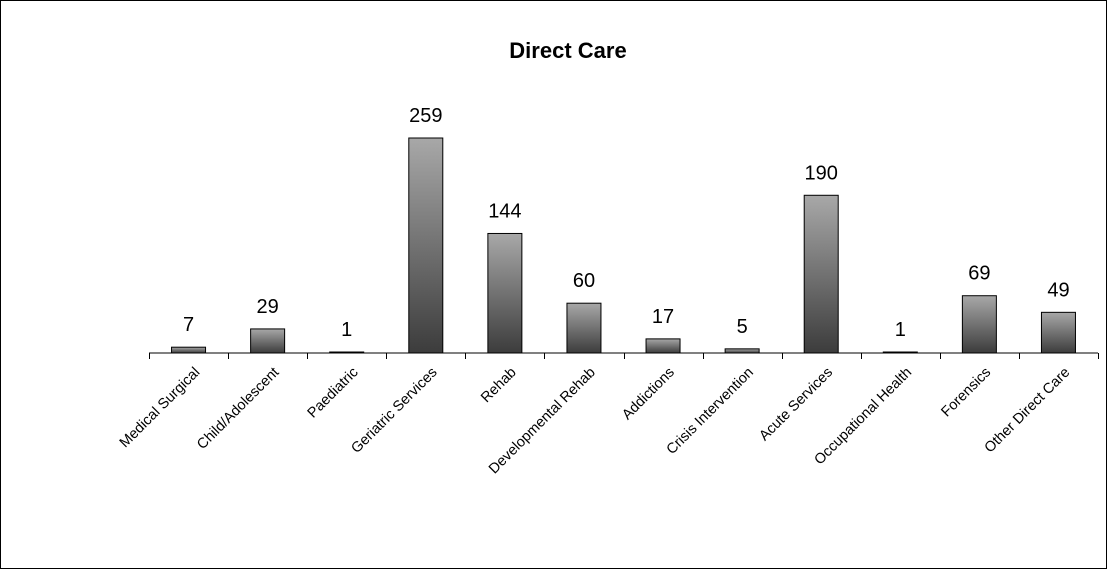 The image size is (1107, 569). Describe the element at coordinates (648, 394) in the screenshot. I see `x-tick-label: Addictions` at that location.